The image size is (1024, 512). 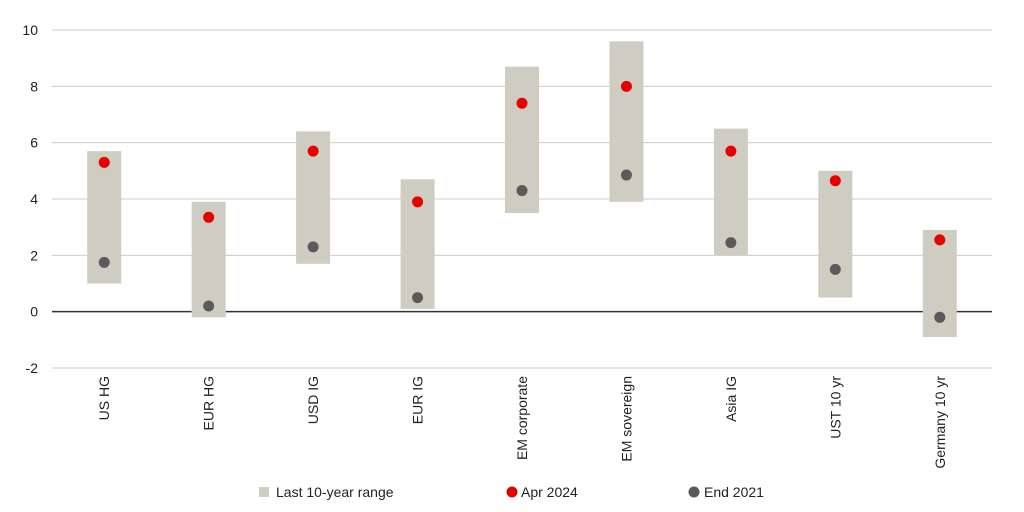 What do you see at coordinates (34, 255) in the screenshot?
I see `y-tick-label: 2` at bounding box center [34, 255].